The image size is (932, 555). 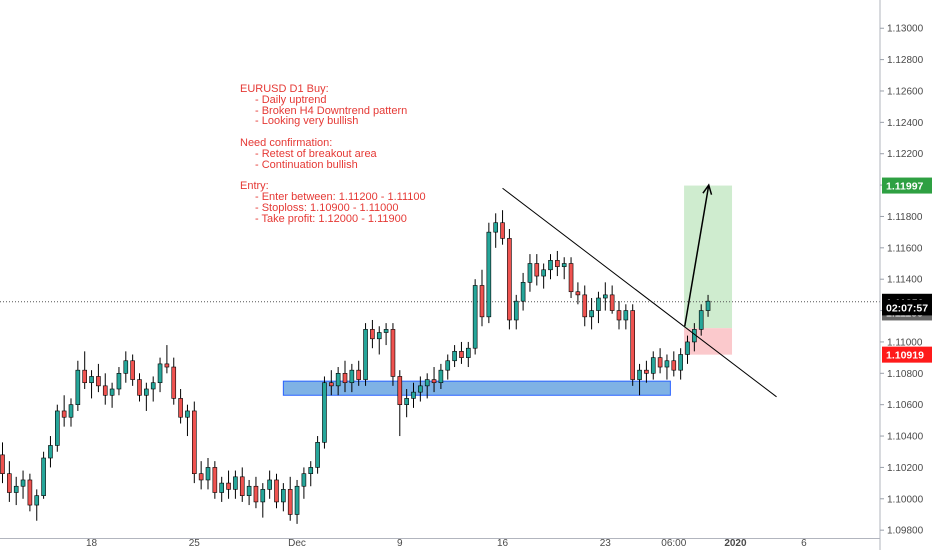 I want to click on time-tick-label: 23, so click(x=606, y=543).